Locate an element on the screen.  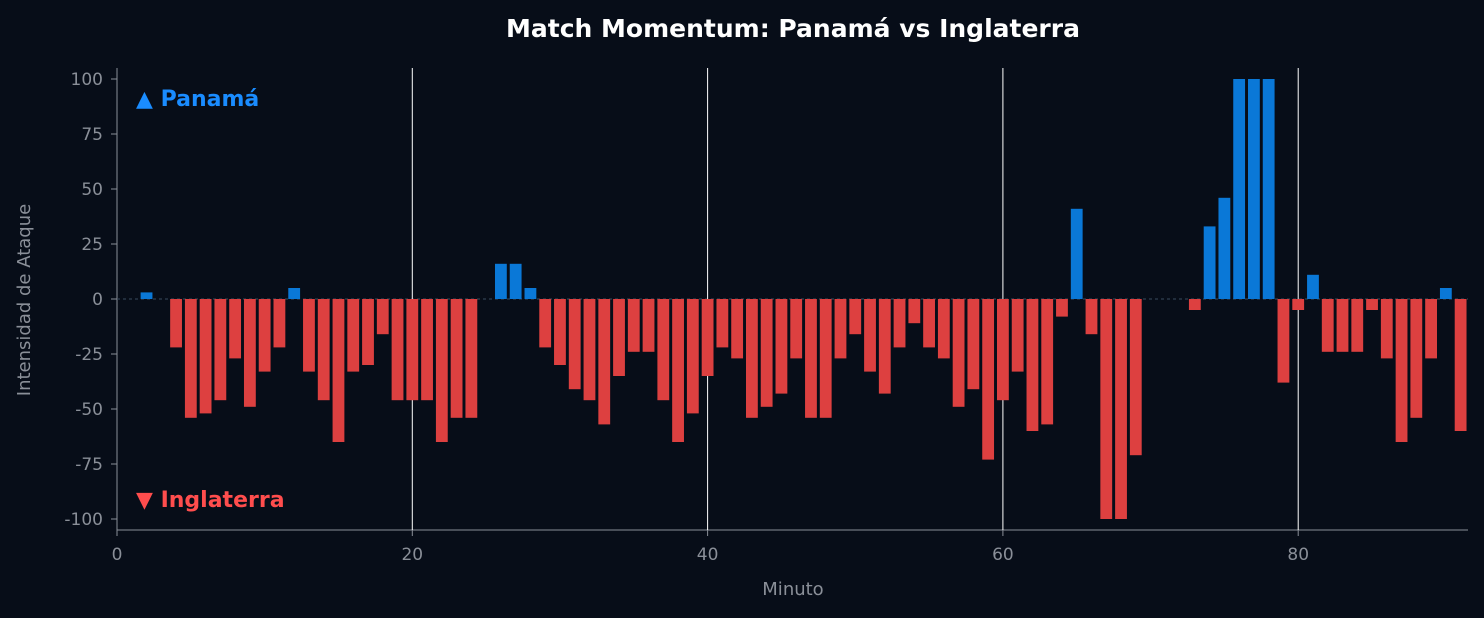
team-labels: ▲ Panamá ▼ Inglaterra is located at coordinates (210, 300).